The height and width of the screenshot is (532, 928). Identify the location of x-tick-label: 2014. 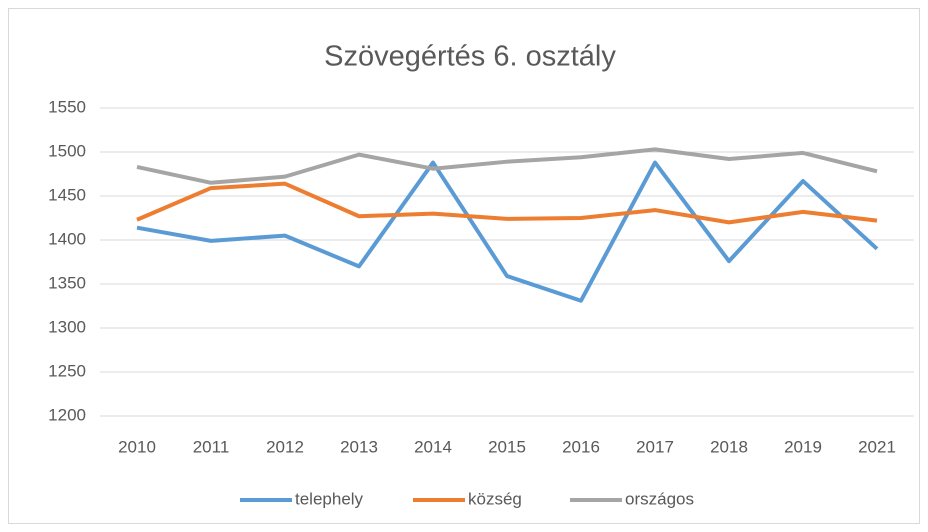
(433, 446).